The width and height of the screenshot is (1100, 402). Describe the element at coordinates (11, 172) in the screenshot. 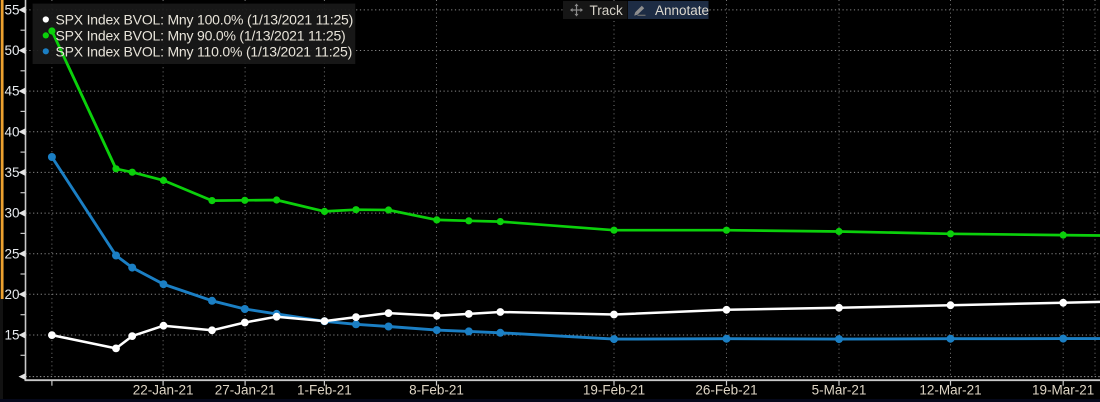

I see `svg-text: 35` at that location.